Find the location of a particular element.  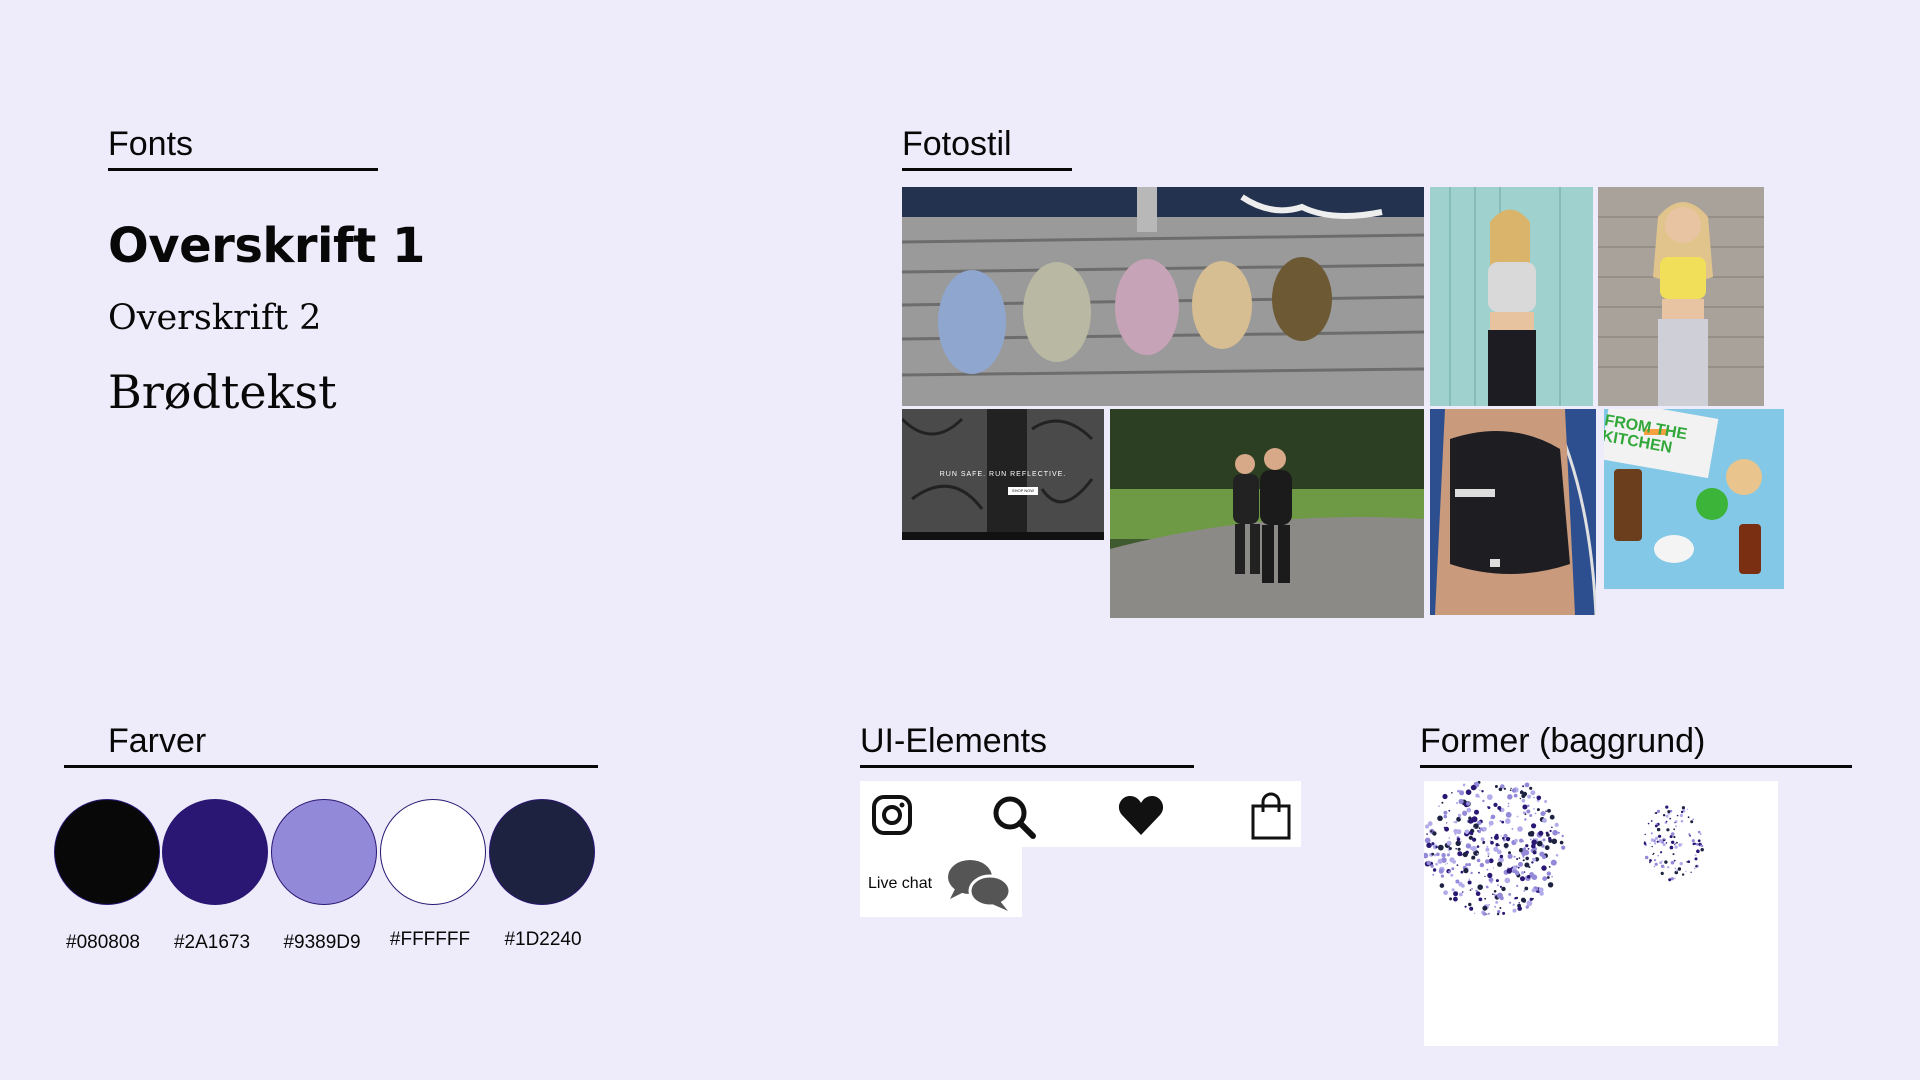

photo-cosmetics: FROM THE KITCHEN is located at coordinates (1694, 499).